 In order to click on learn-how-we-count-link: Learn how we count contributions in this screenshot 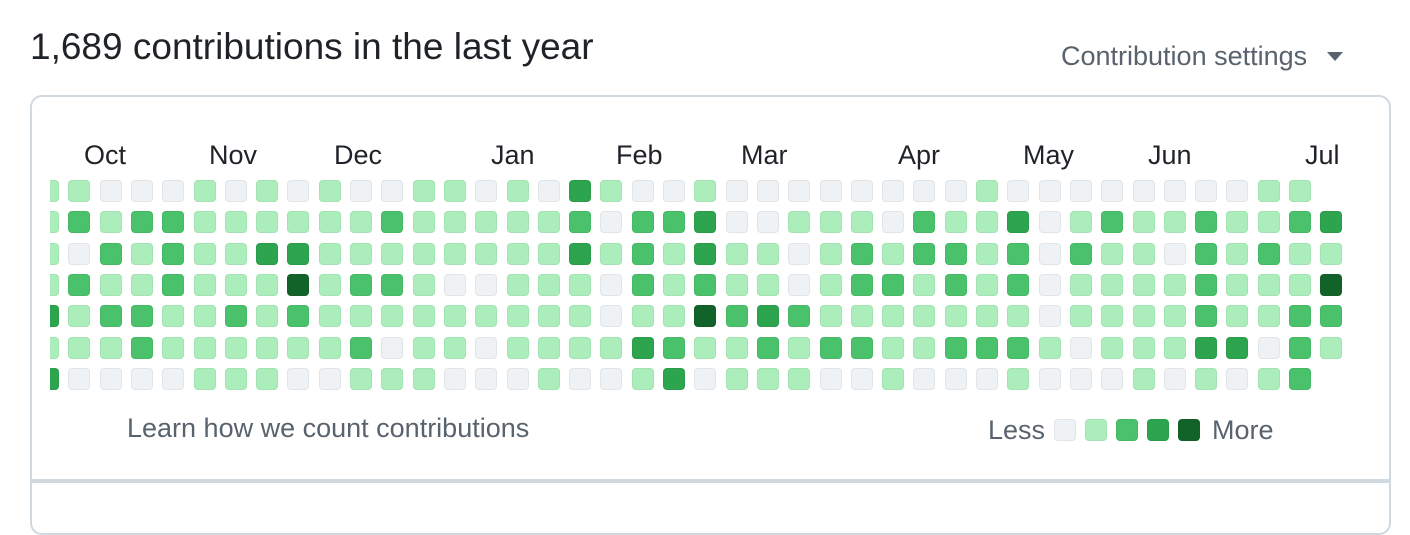, I will do `click(328, 428)`.